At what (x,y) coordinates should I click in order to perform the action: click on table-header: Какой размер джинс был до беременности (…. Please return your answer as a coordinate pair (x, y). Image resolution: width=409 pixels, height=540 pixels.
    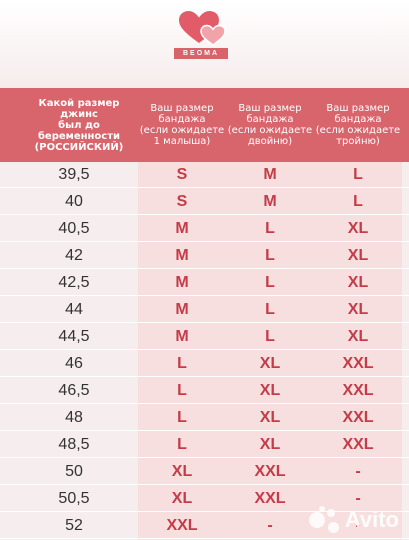
    Looking at the image, I should click on (204, 125).